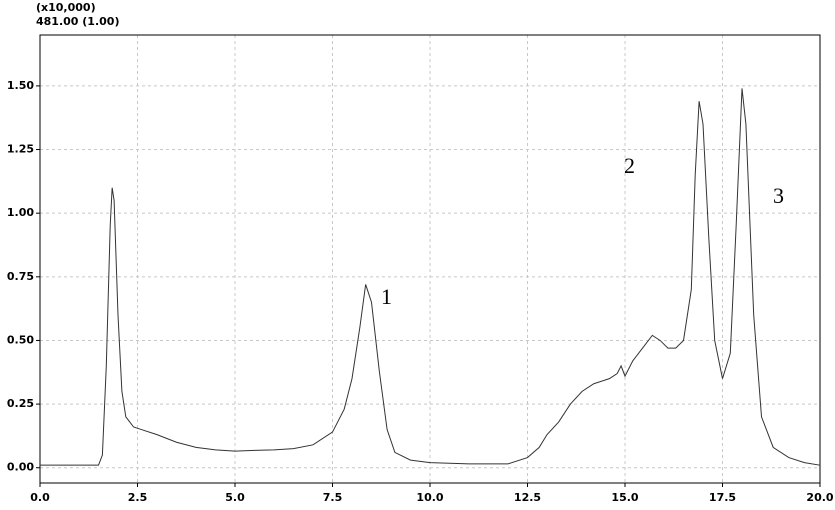 This screenshot has width=835, height=510. I want to click on y-tick-label: 0.25, so click(20, 403).